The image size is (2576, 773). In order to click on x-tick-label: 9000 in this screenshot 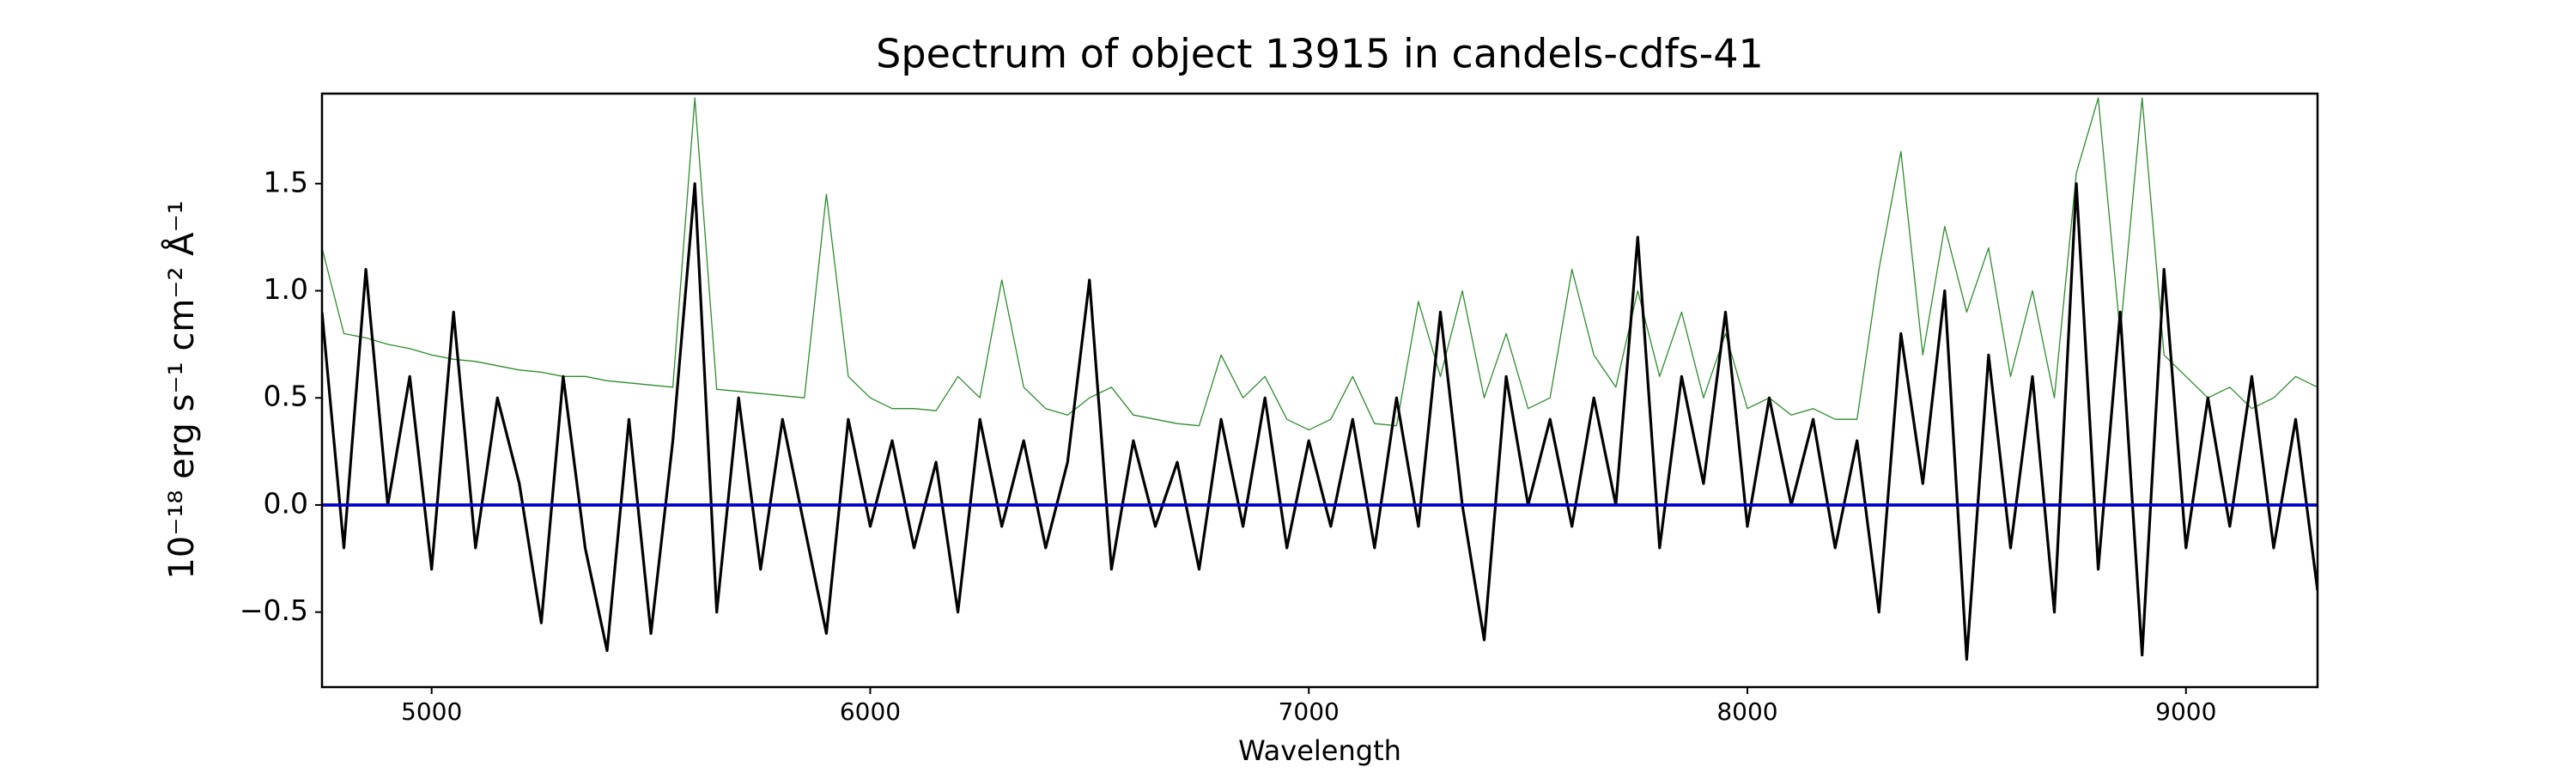, I will do `click(2185, 711)`.